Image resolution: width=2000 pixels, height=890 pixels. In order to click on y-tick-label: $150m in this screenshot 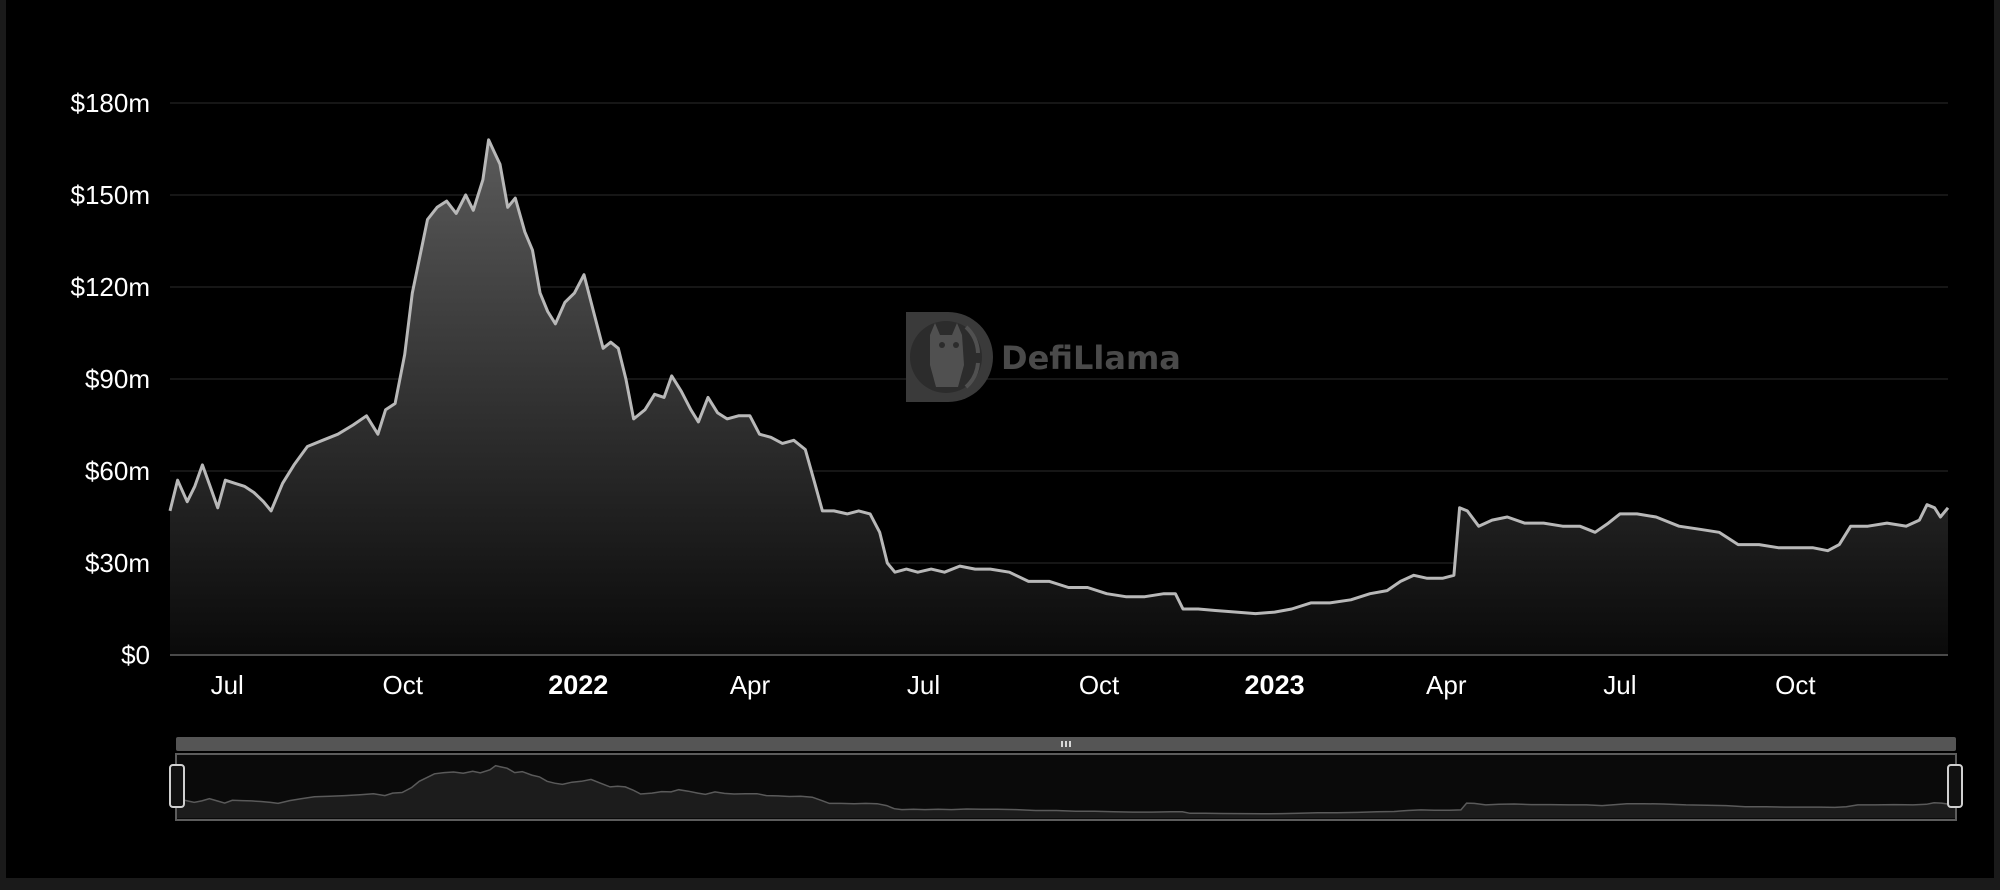, I will do `click(111, 195)`.